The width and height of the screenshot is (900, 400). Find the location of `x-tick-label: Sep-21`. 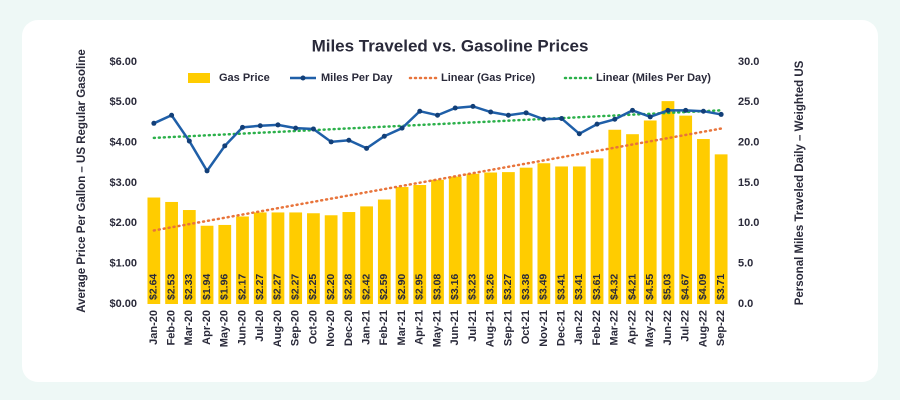

x-tick-label: Sep-21 is located at coordinates (508, 328).